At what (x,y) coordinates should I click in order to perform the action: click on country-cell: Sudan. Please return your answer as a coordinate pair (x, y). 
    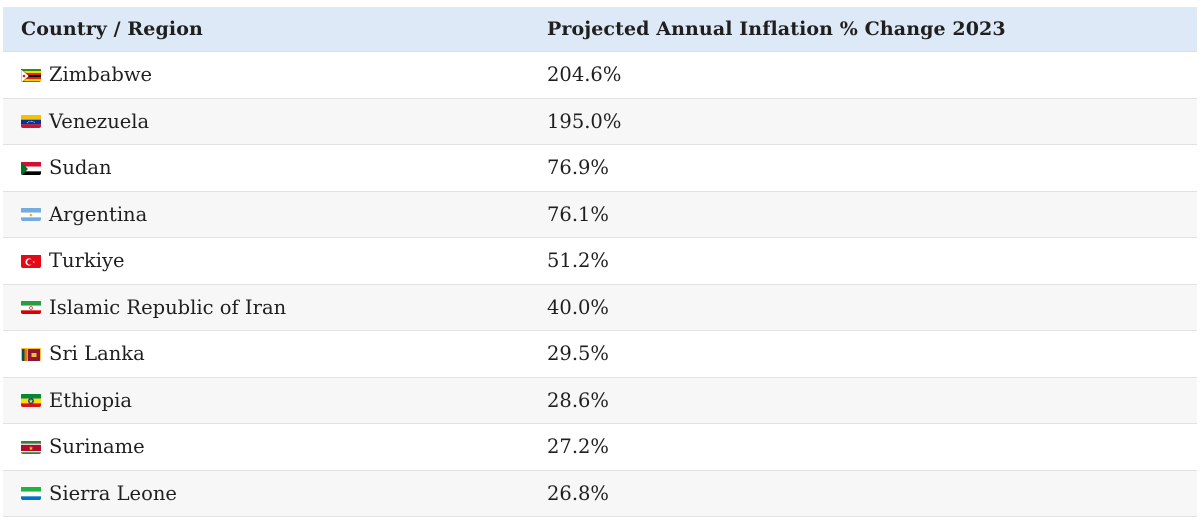
    Looking at the image, I should click on (275, 167).